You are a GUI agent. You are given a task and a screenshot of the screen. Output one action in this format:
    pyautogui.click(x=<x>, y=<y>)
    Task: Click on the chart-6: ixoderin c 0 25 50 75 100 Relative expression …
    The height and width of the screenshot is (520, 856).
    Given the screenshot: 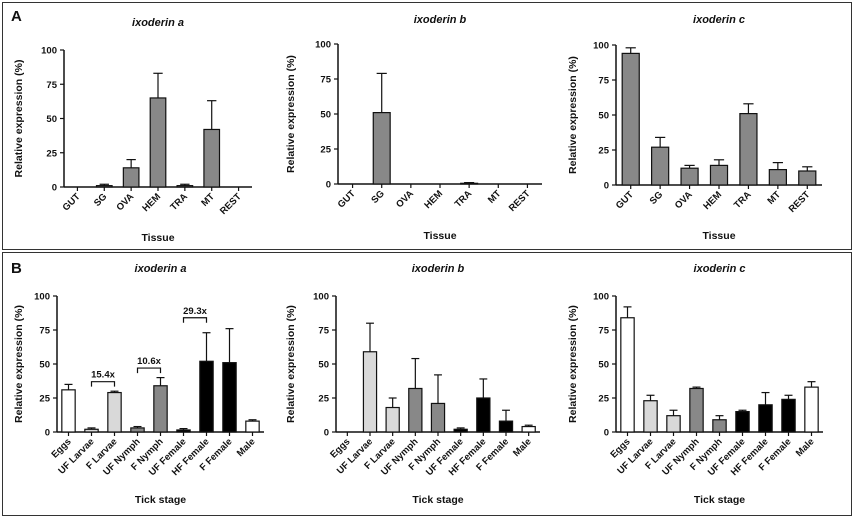 What is the action you would take?
    pyautogui.click(x=695, y=384)
    